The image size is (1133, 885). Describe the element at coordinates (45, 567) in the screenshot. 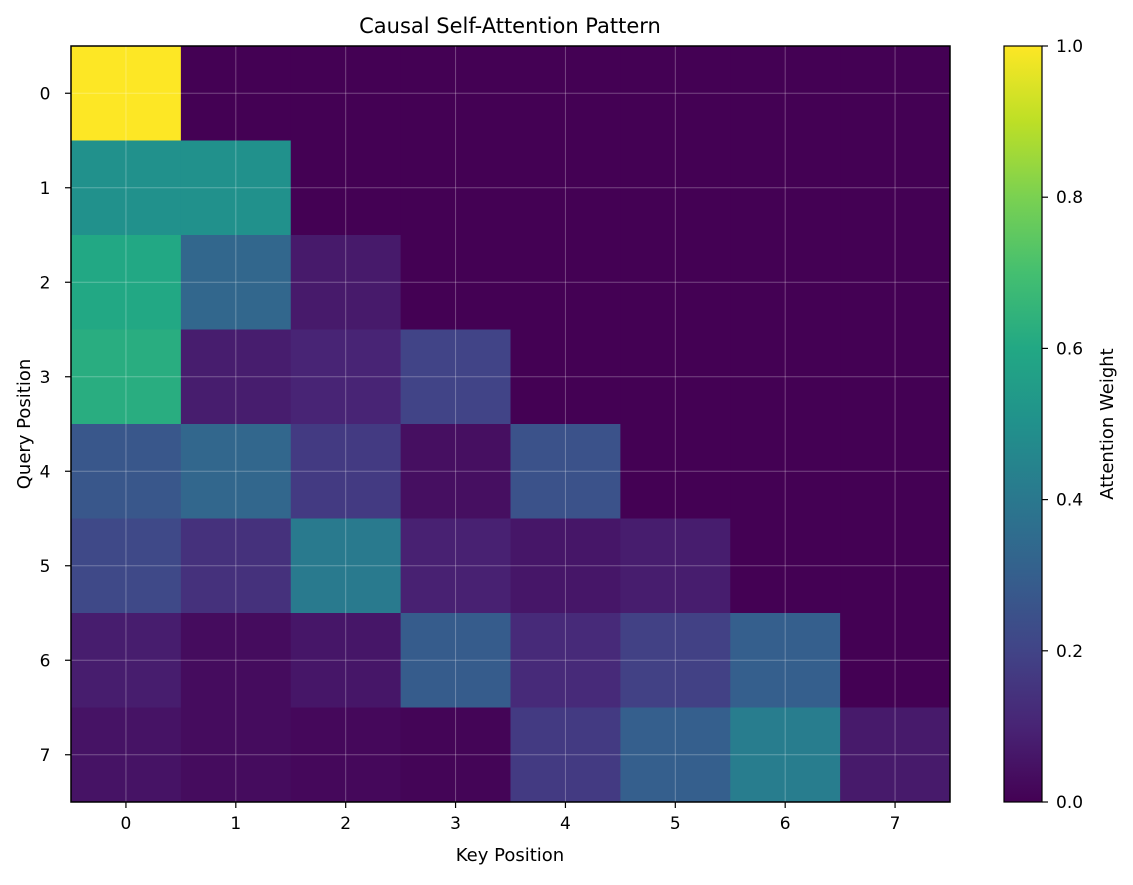

I see `y-tick-label-5: 5` at that location.